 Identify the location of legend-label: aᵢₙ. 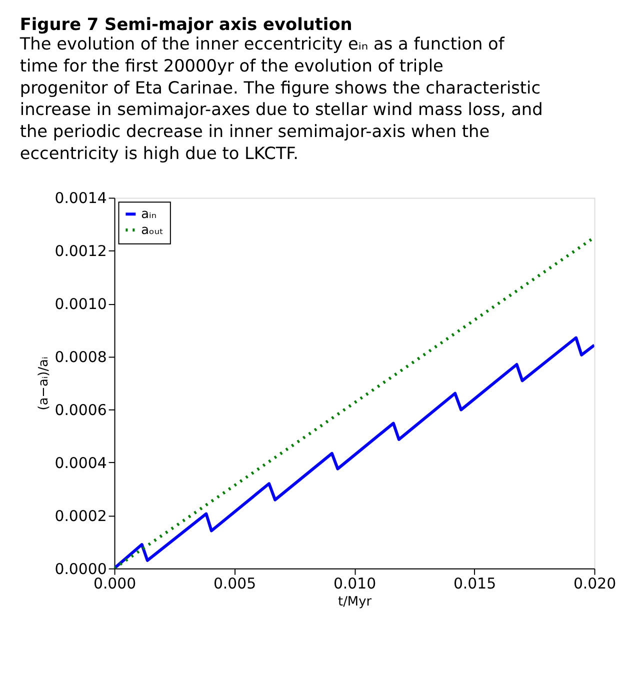
(148, 214).